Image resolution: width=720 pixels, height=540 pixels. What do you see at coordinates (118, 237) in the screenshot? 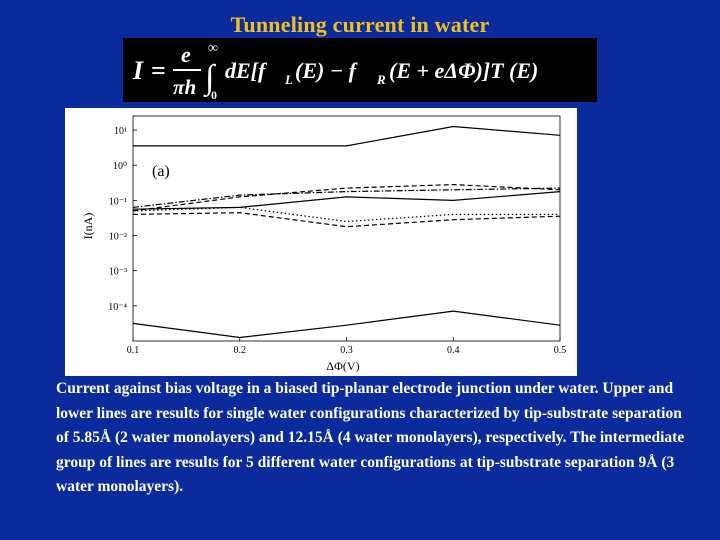
I see `y-tick-label: 10⁻²` at bounding box center [118, 237].